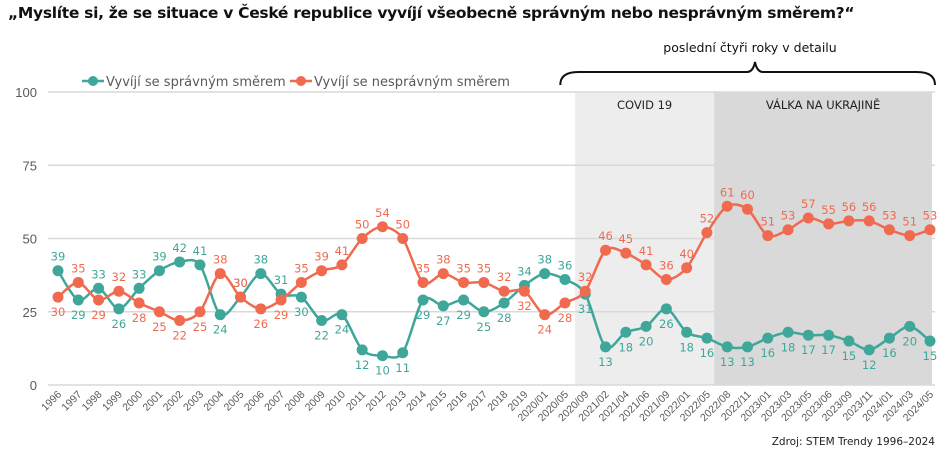 Image resolution: width=945 pixels, height=455 pixels. I want to click on data-label-right: 17, so click(808, 350).